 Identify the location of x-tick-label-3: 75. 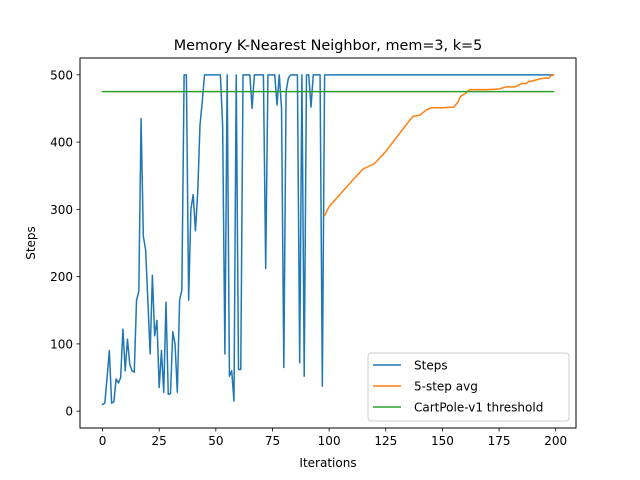
(272, 441).